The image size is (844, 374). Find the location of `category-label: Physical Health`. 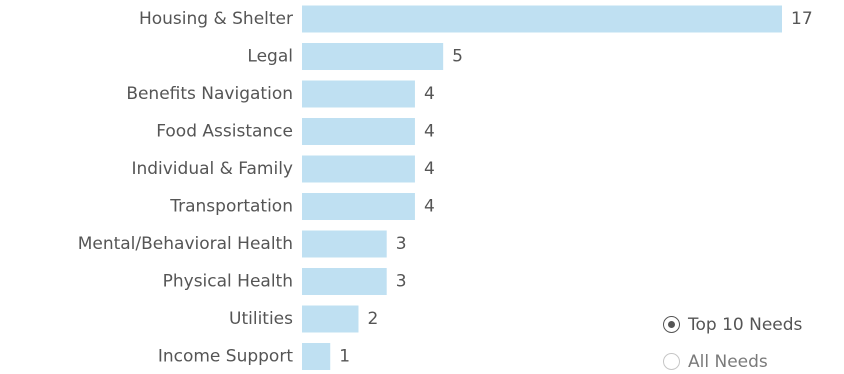

category-label: Physical Health is located at coordinates (228, 282).